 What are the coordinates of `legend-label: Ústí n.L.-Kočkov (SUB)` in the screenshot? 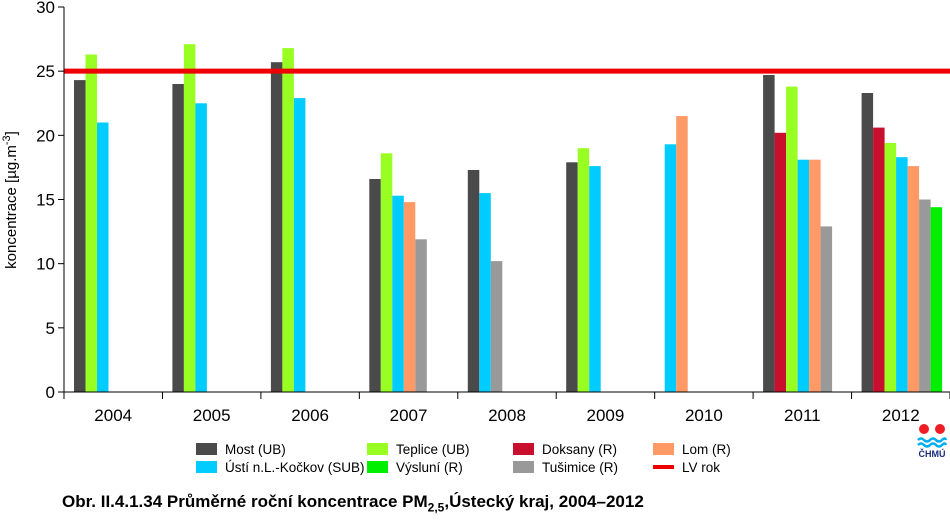 It's located at (295, 467).